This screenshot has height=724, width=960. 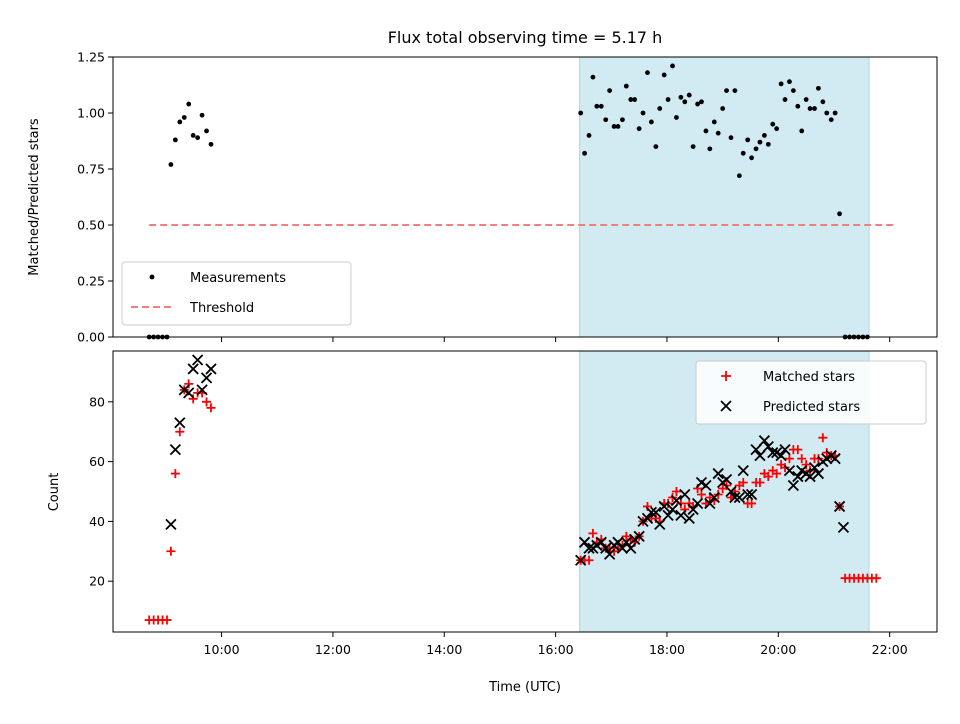 I want to click on legend-marker, so click(x=726, y=376).